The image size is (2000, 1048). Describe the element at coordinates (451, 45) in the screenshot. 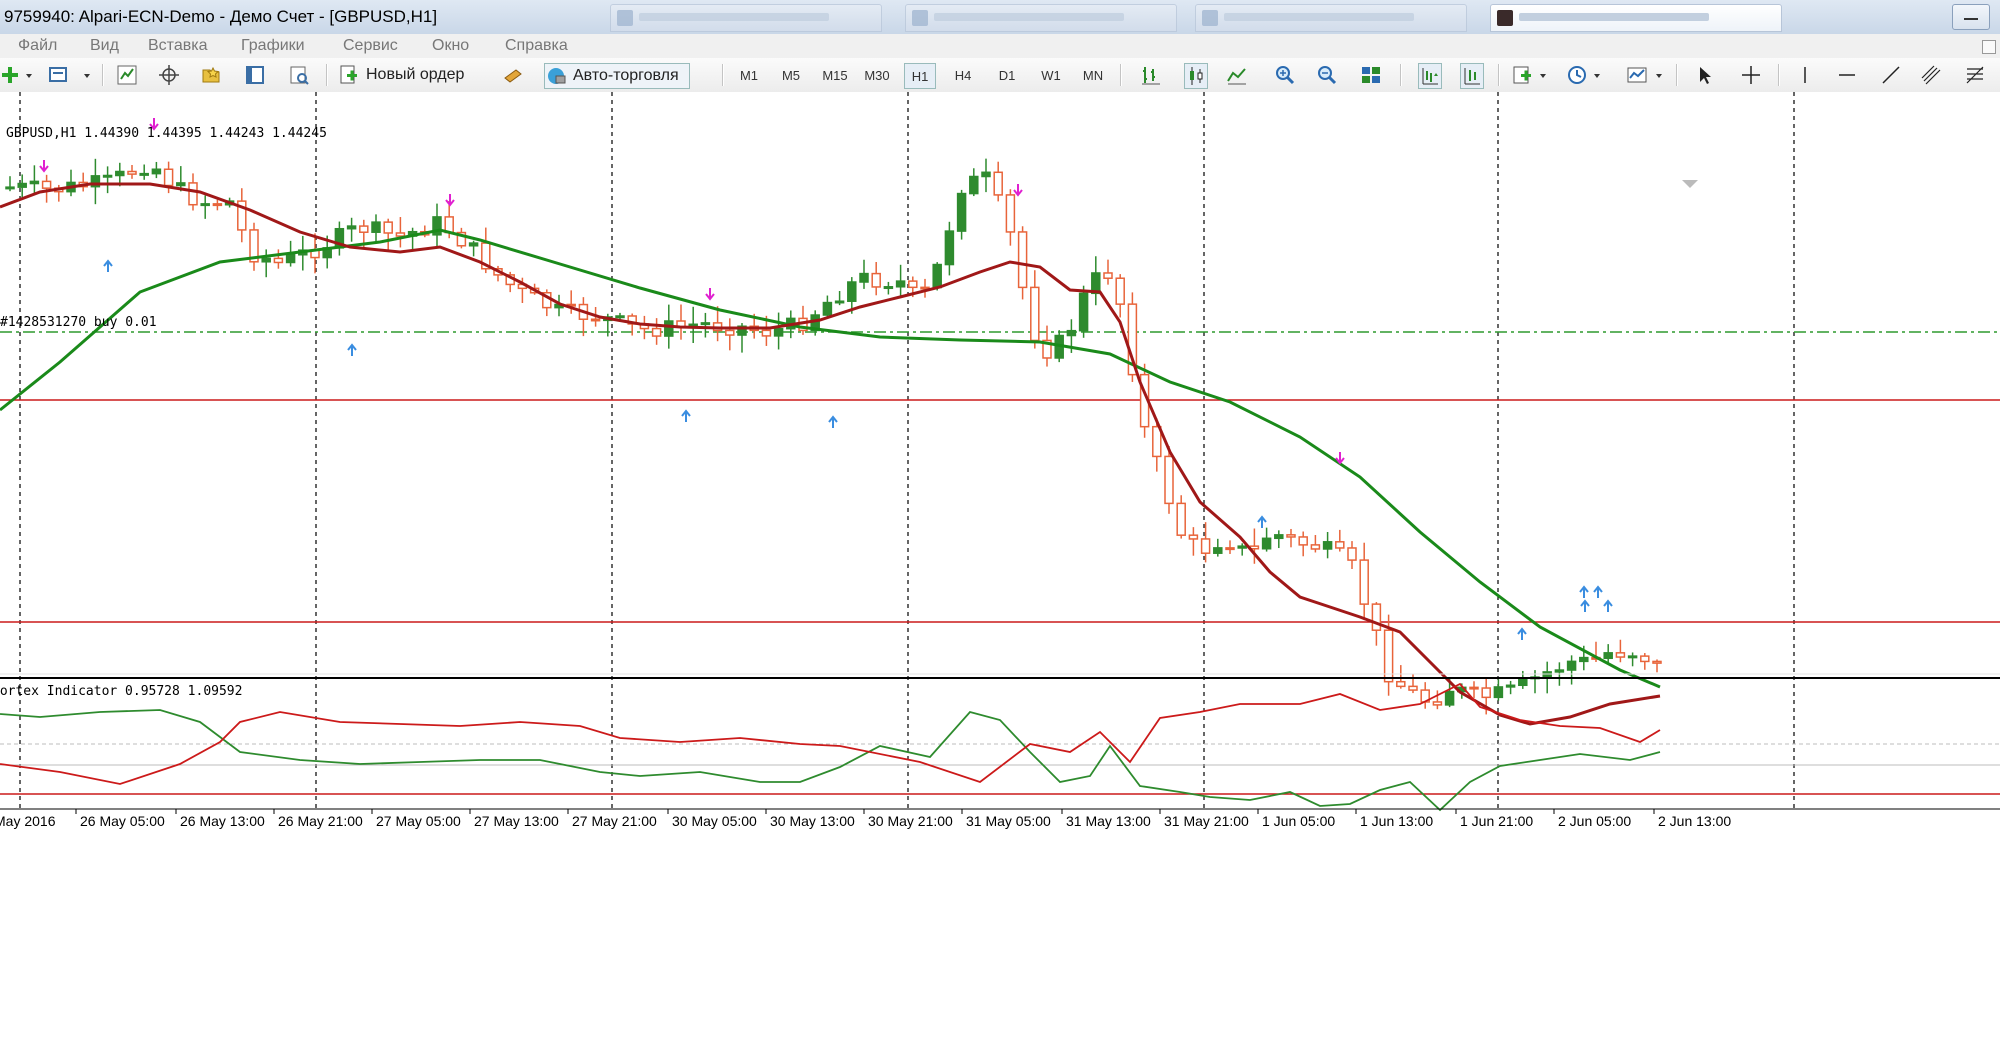

I see `menu-window: Окно` at that location.